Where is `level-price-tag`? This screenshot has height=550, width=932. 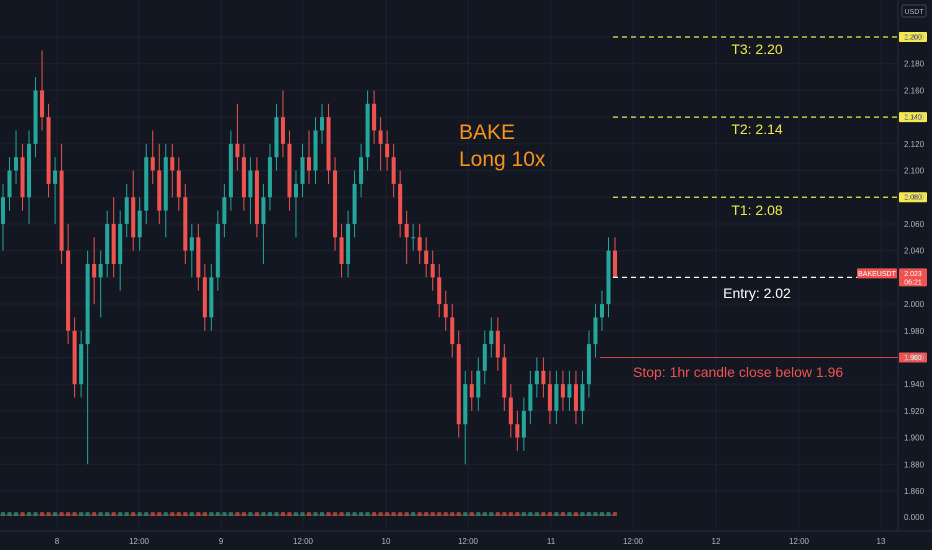 level-price-tag is located at coordinates (913, 37).